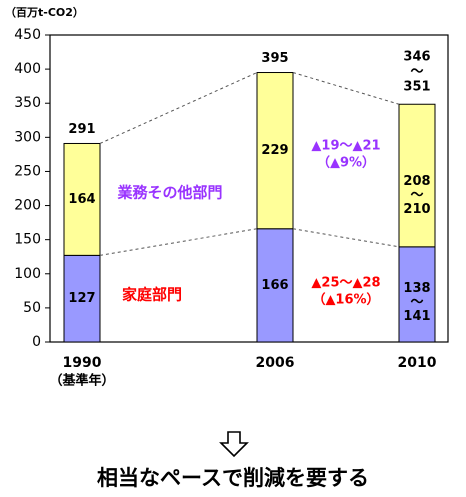 The height and width of the screenshot is (497, 466). I want to click on value-label-commercial: 164, so click(81, 199).